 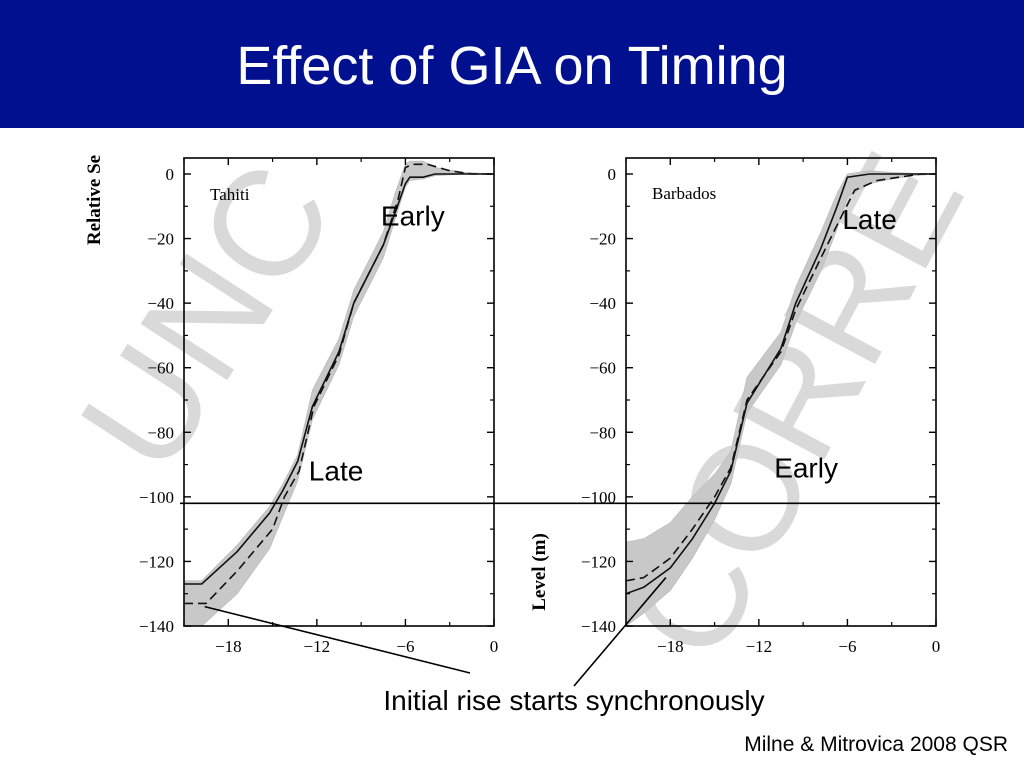 I want to click on site-label: Barbados, so click(x=684, y=193).